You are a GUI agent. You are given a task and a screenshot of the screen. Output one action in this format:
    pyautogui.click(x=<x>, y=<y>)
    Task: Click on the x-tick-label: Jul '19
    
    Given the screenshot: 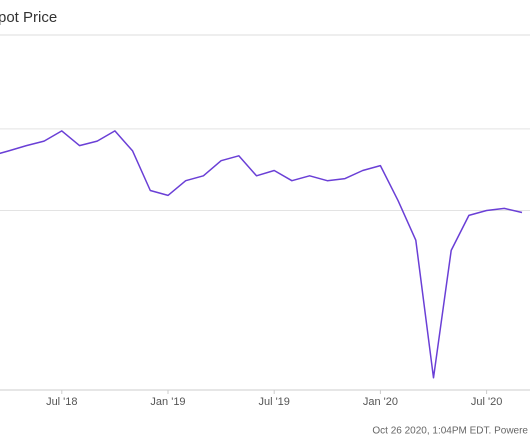 What is the action you would take?
    pyautogui.click(x=273, y=402)
    